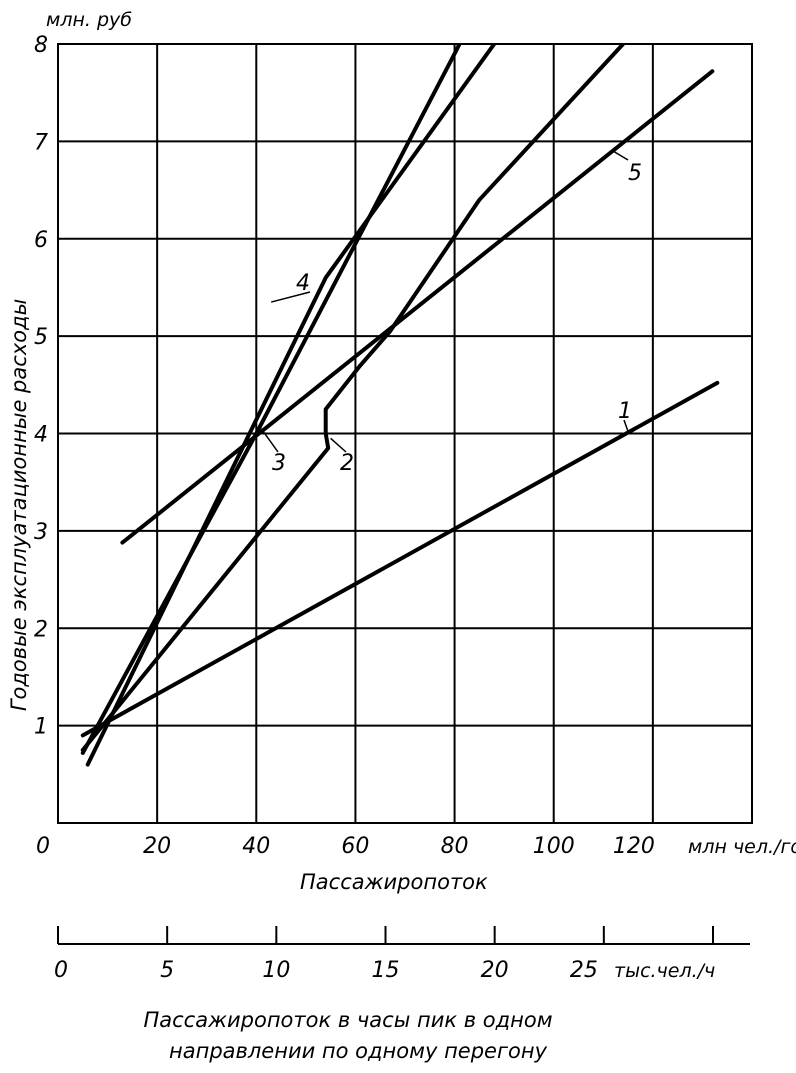  What do you see at coordinates (347, 463) in the screenshot?
I see `series-label-2: 2` at bounding box center [347, 463].